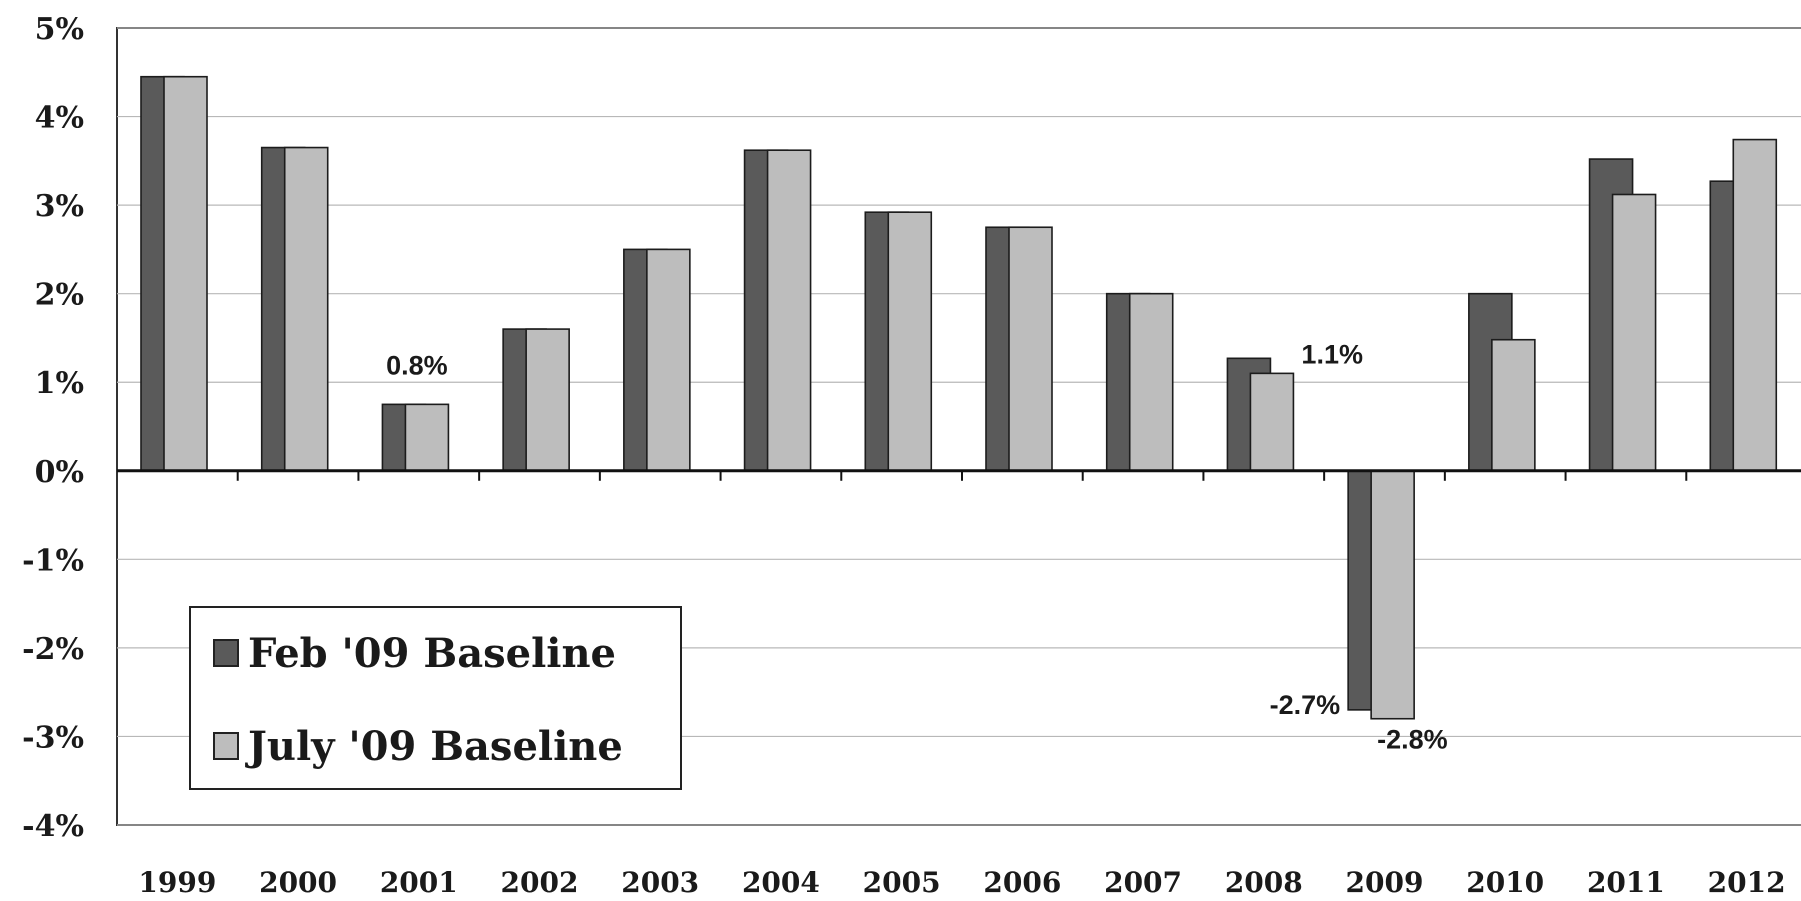 This screenshot has height=901, width=1801. I want to click on legend-swatch-feb, so click(226, 653).